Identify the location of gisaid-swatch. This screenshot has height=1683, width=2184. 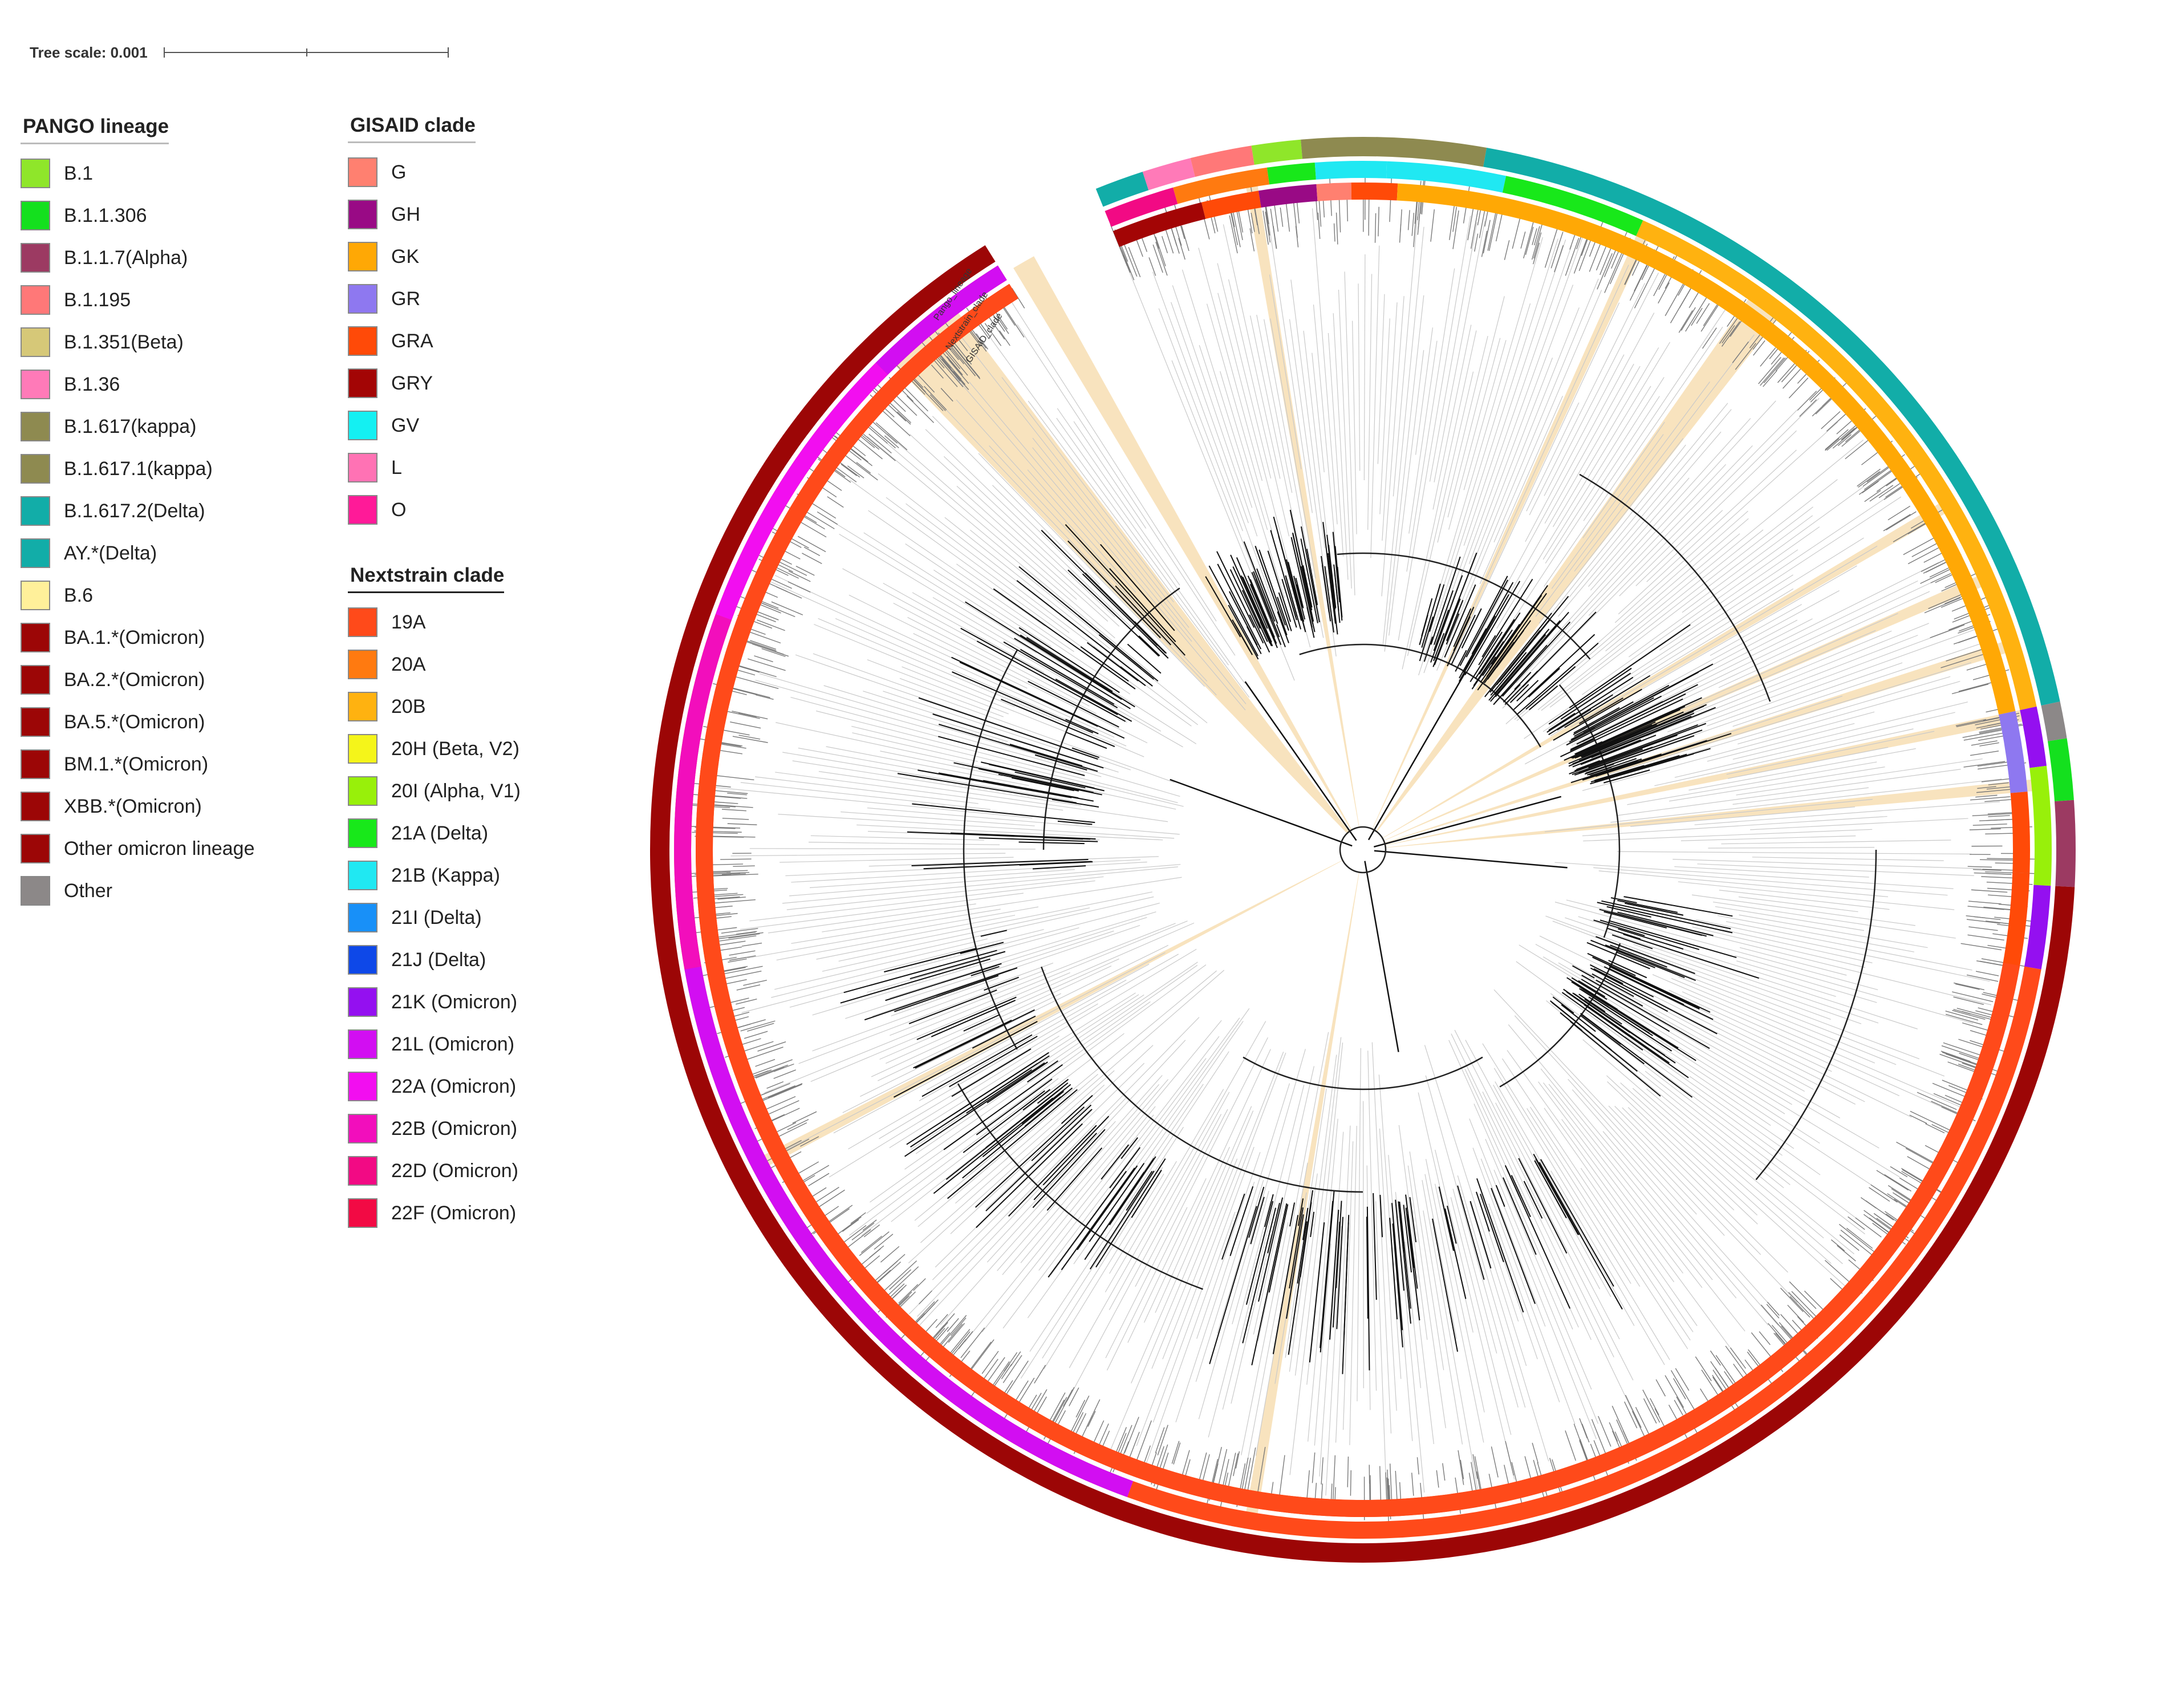
(362, 383).